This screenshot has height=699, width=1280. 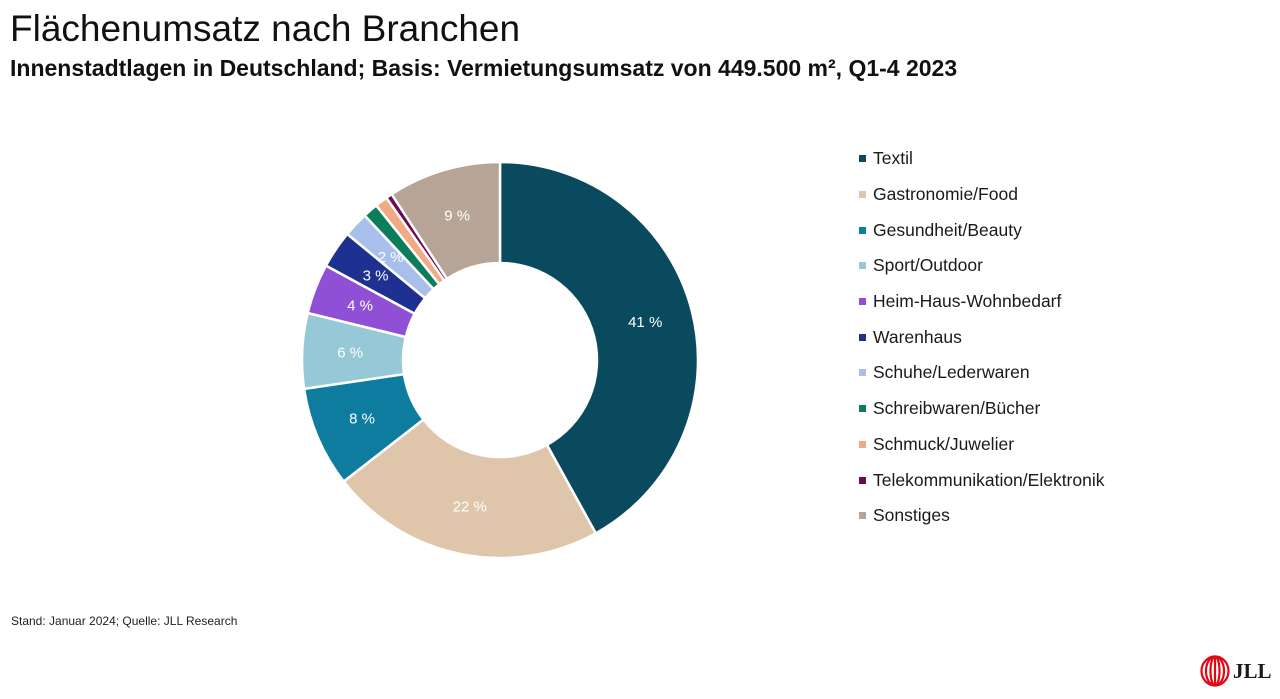 I want to click on legend-item-schuhe-lederwaren: Schuhe/Lederwaren, so click(x=982, y=373).